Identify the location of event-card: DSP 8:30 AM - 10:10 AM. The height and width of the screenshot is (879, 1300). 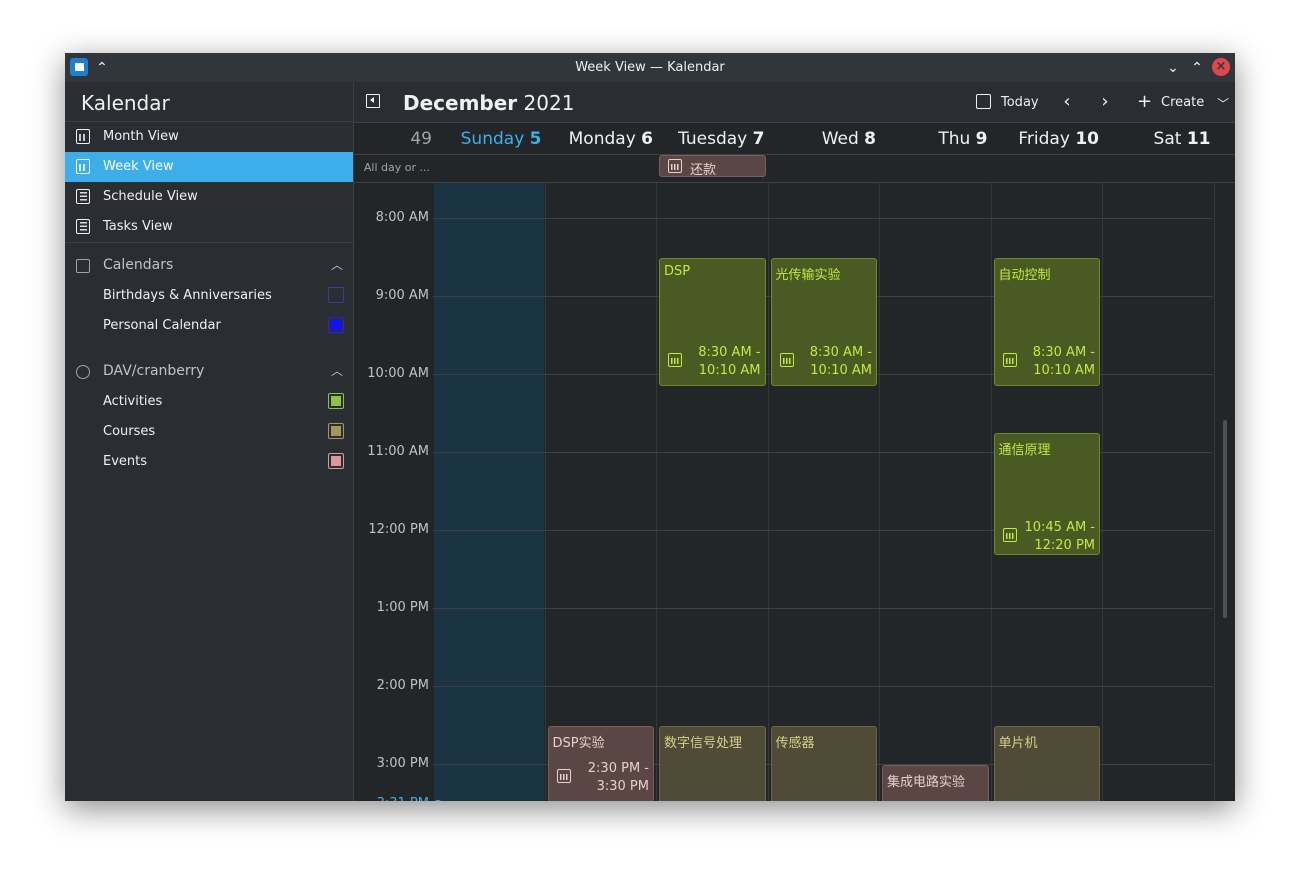
(712, 321).